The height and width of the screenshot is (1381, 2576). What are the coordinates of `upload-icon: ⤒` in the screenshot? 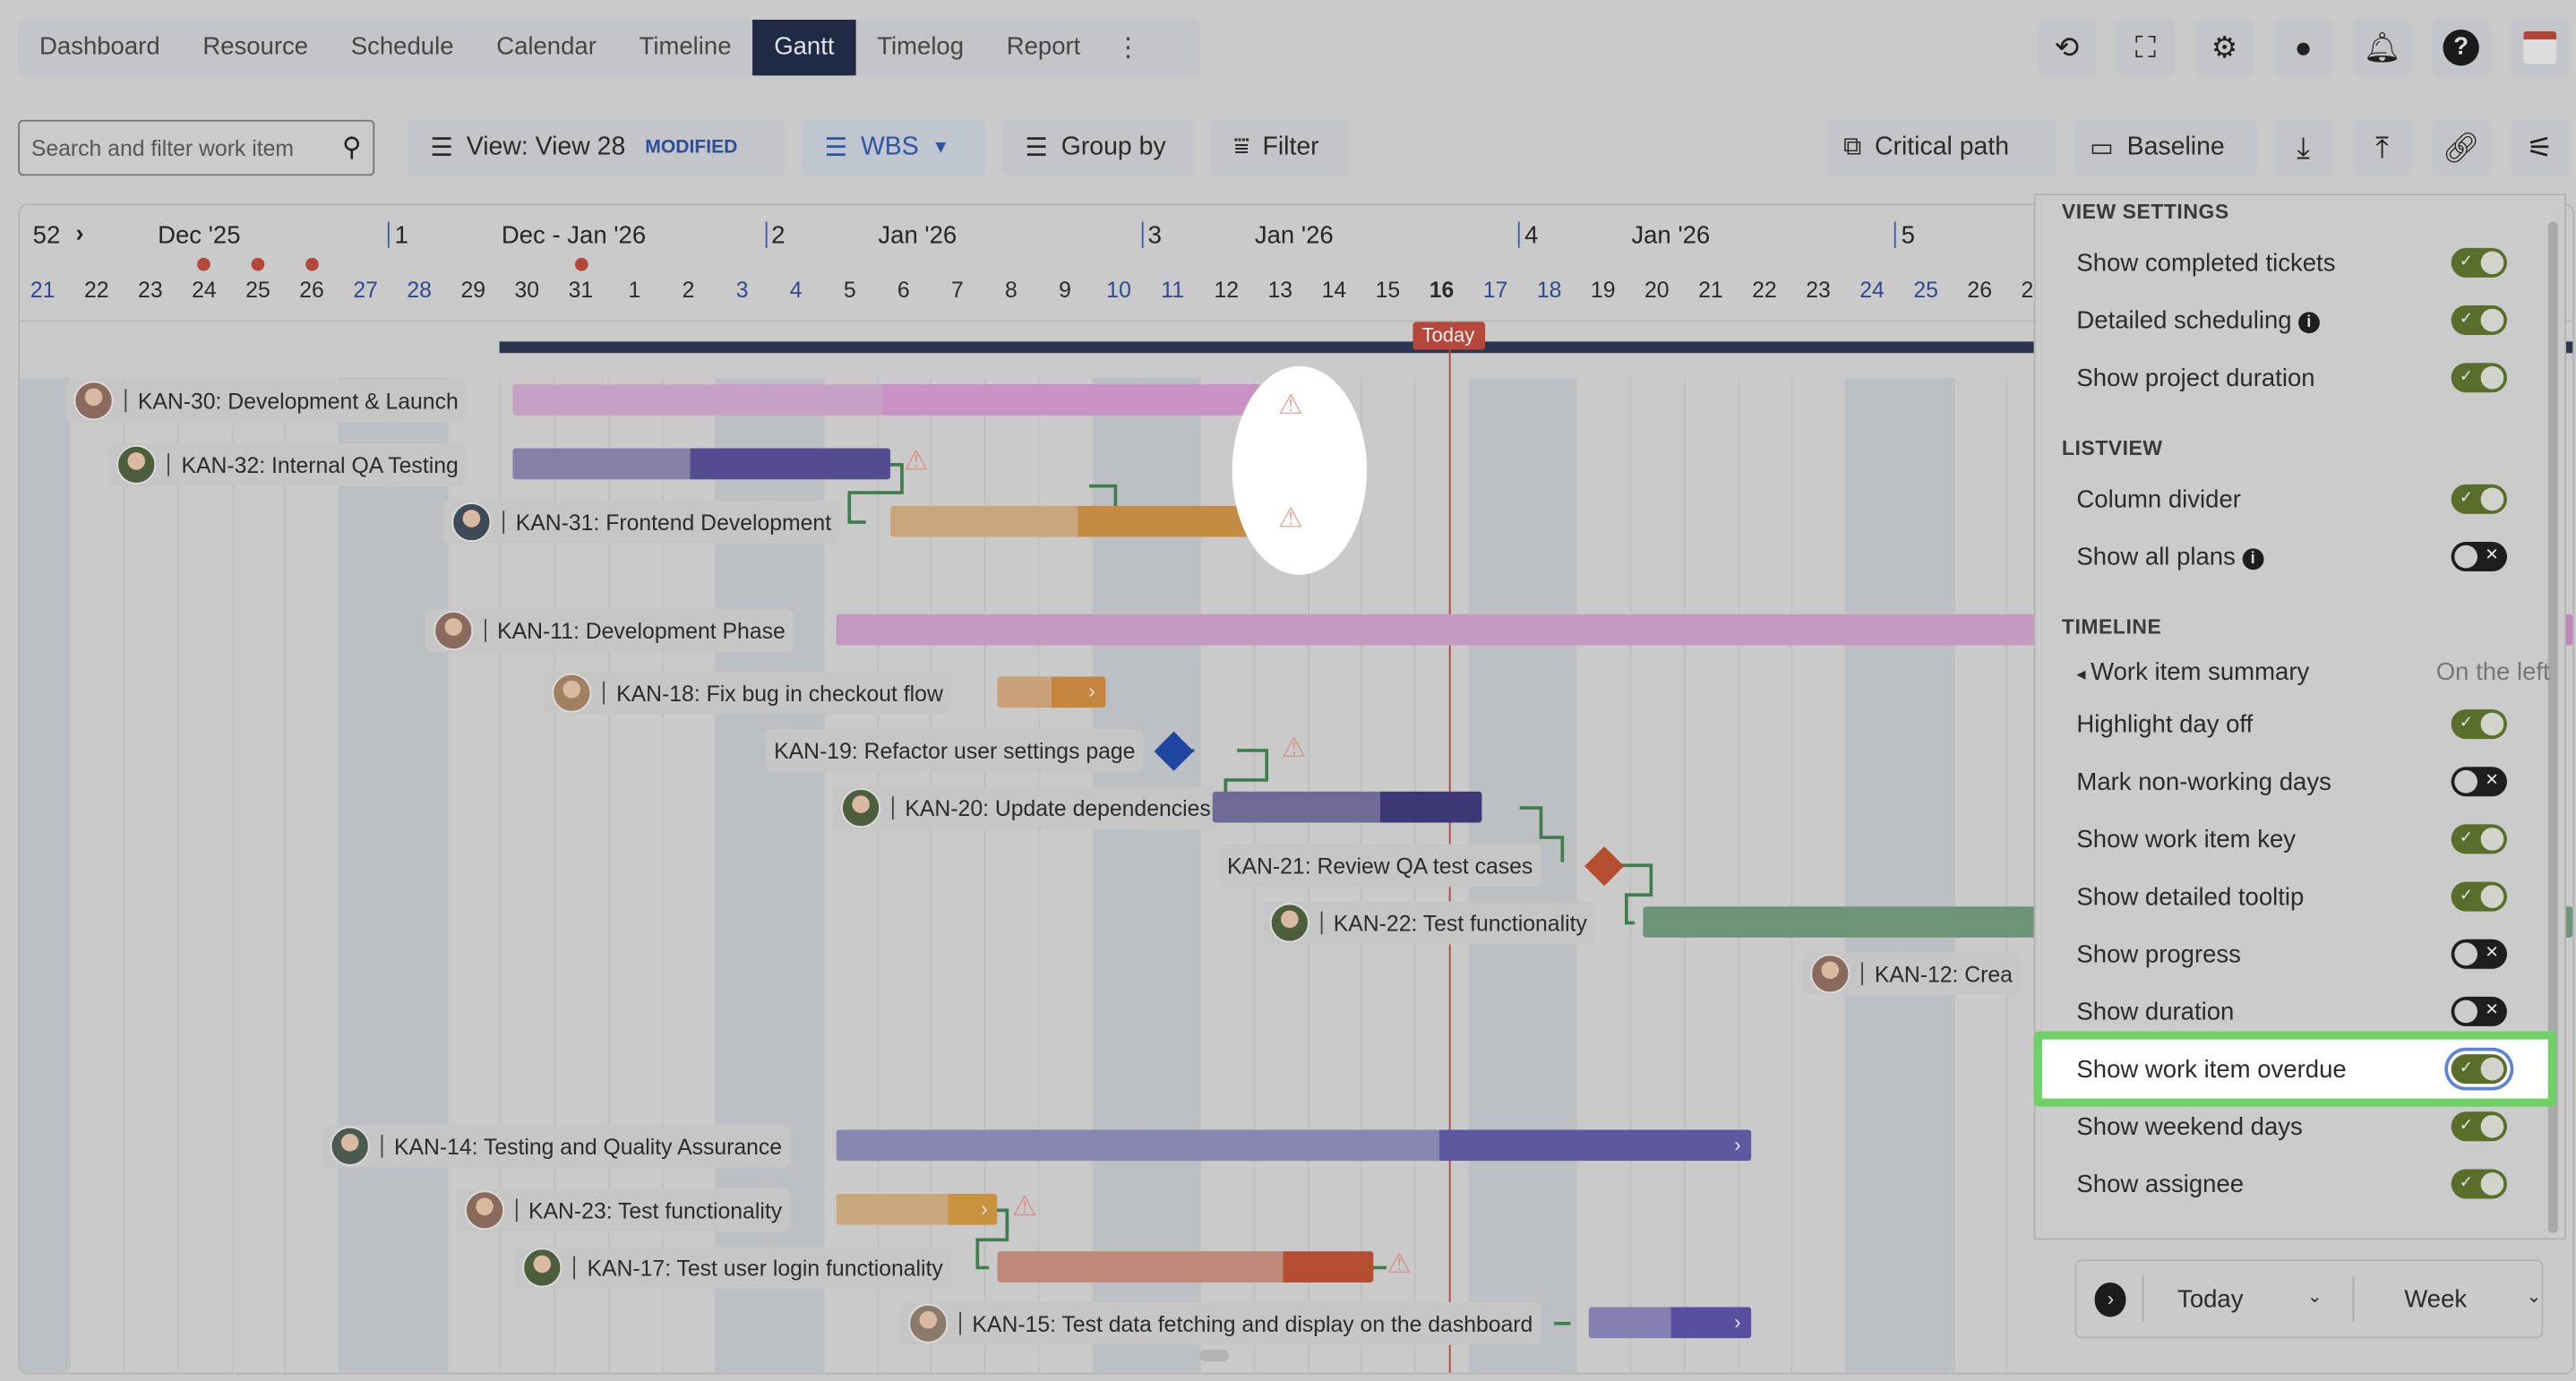 It's located at (2382, 147).